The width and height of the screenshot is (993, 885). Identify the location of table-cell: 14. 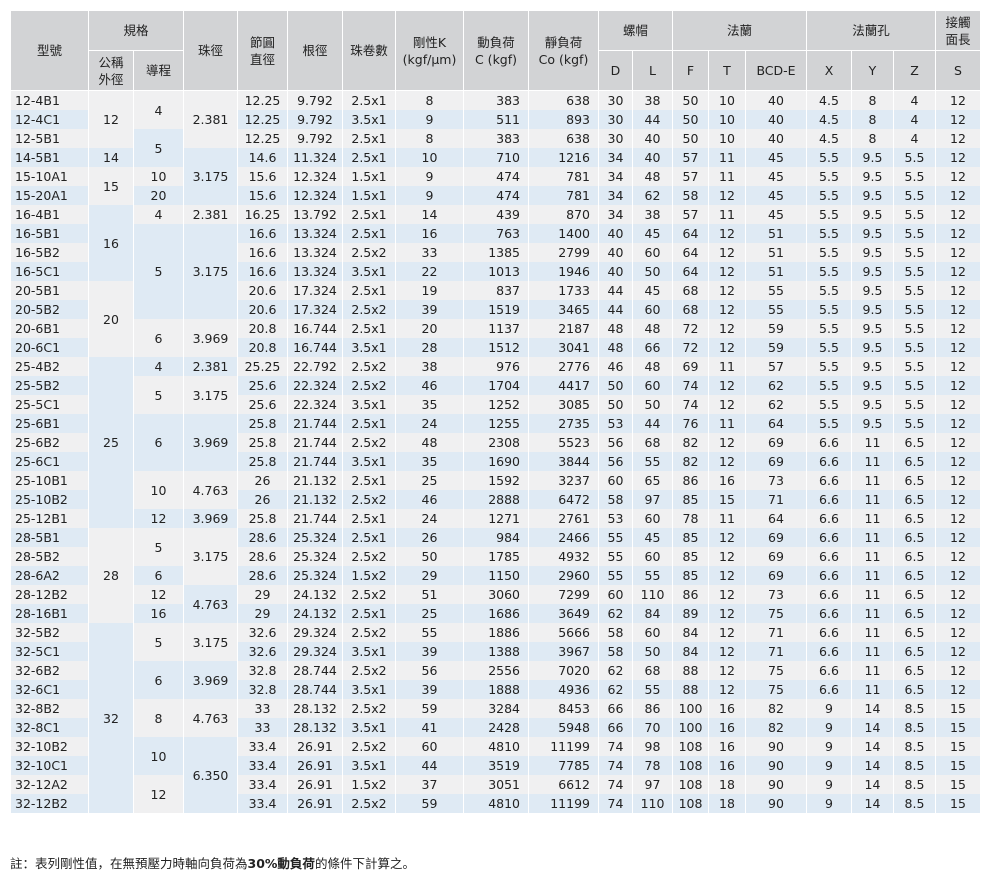
(872, 784).